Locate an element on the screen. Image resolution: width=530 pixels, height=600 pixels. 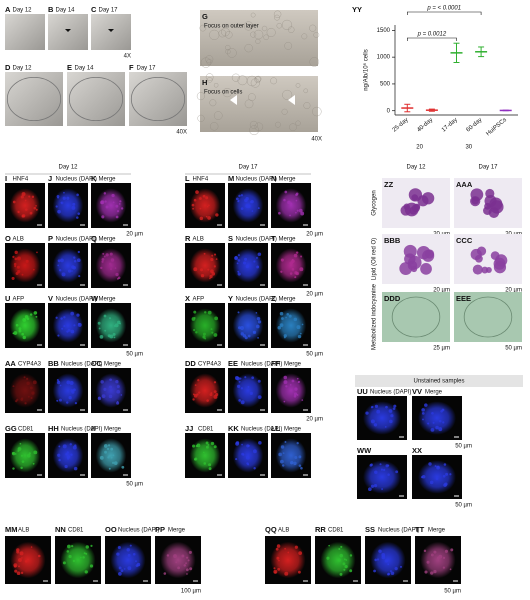
group-label: 30 is located at coordinates (468, 148).